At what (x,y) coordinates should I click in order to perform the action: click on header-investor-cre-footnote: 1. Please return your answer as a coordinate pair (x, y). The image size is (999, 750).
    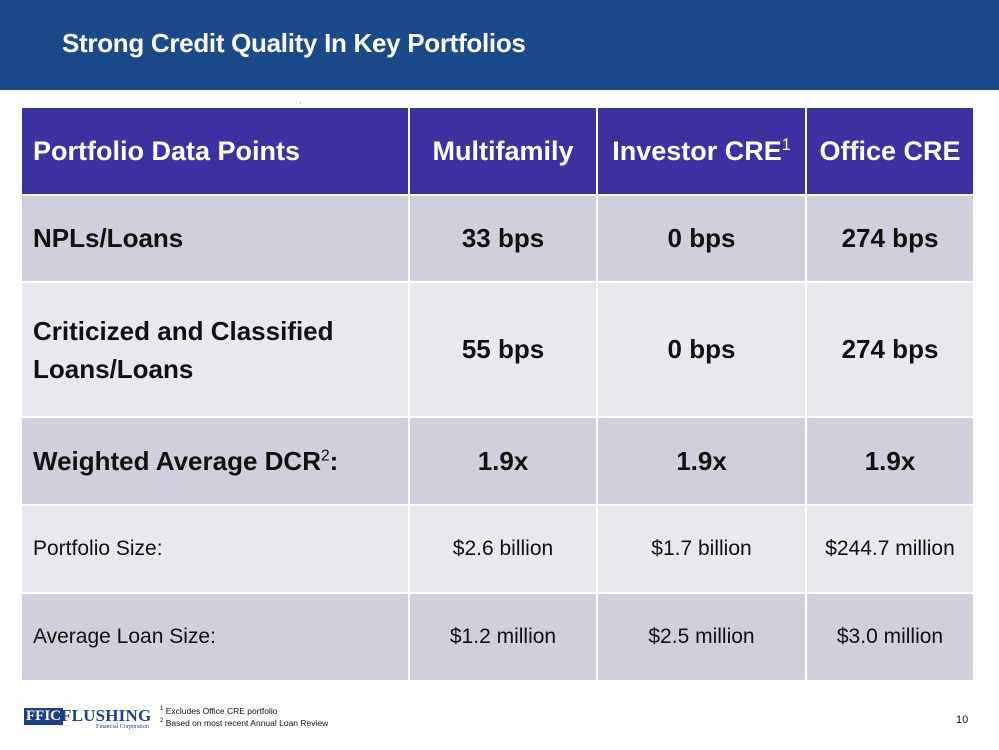
    Looking at the image, I should click on (786, 144).